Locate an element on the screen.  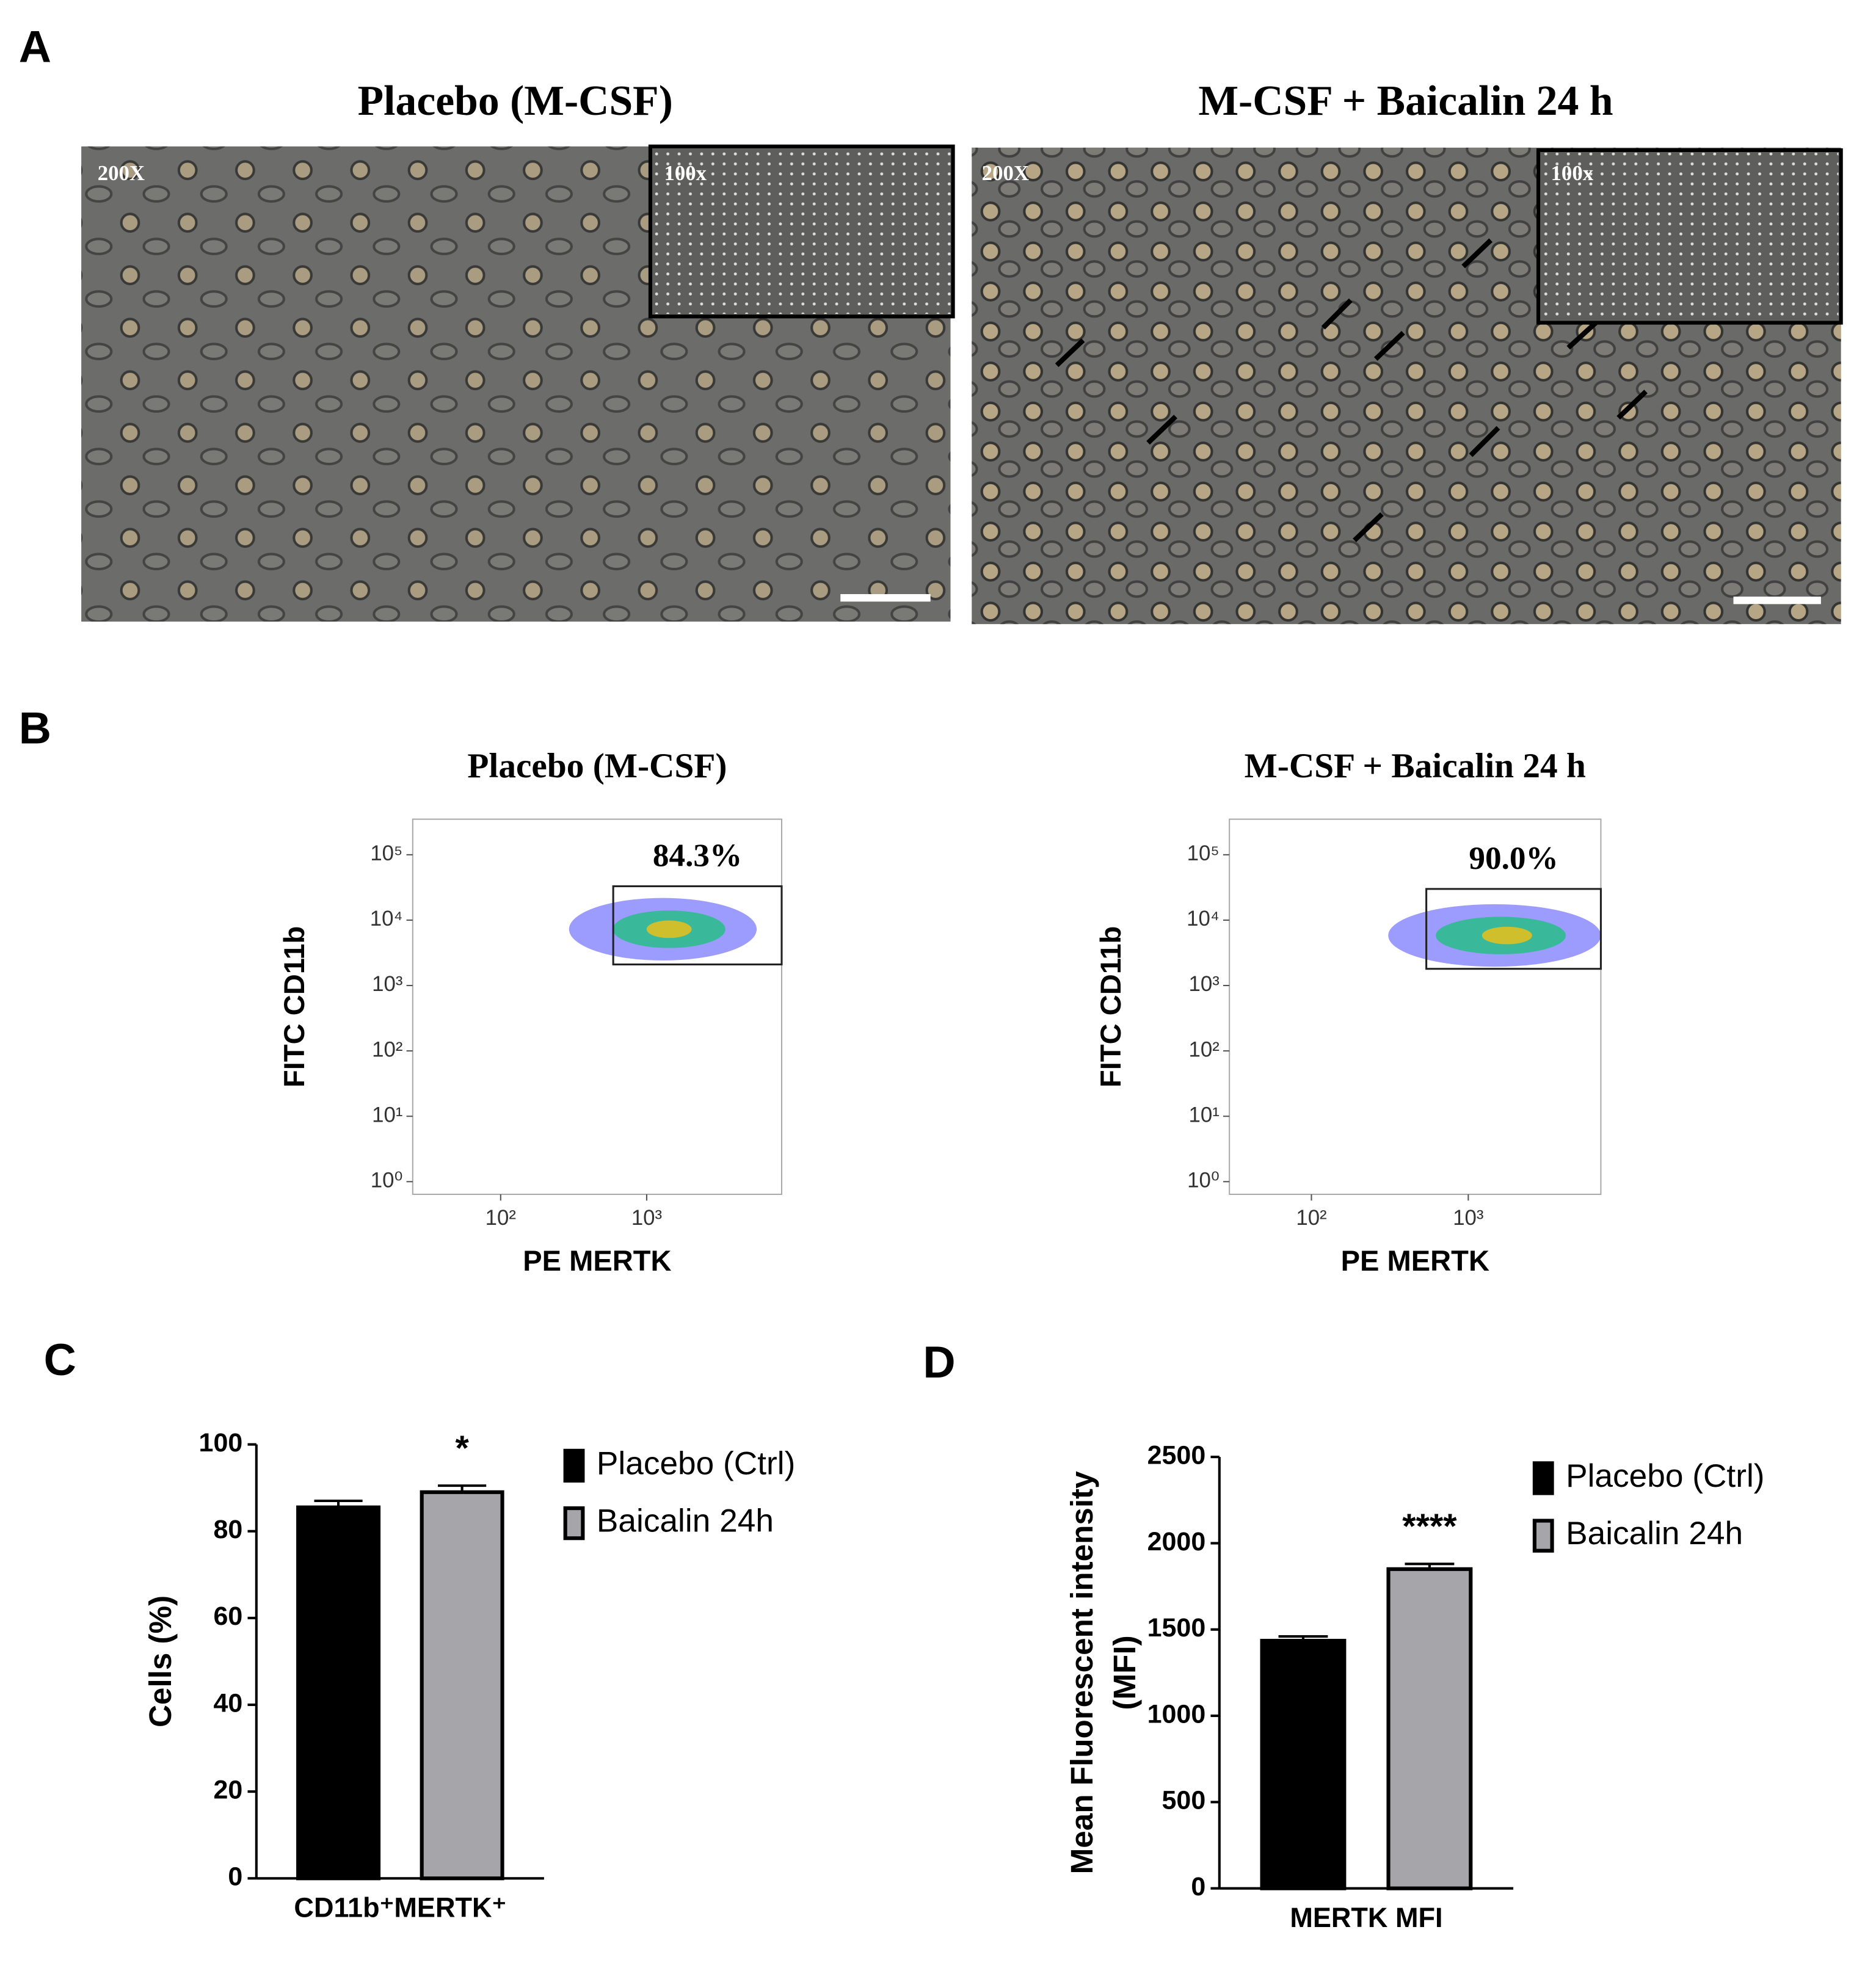
significance: * is located at coordinates (462, 1449).